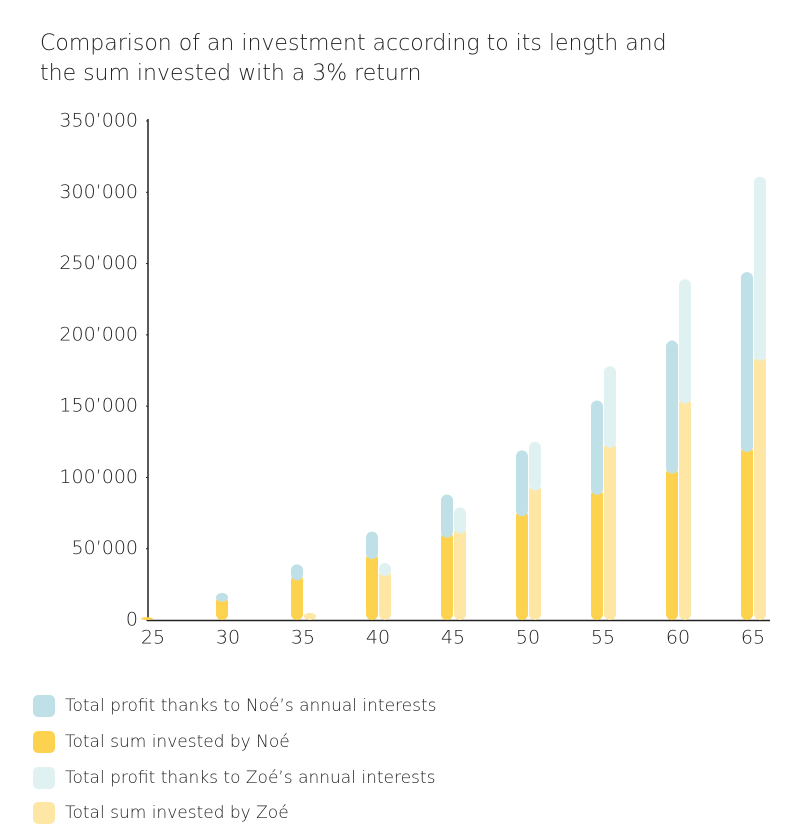  I want to click on x-tick-label: 60, so click(678, 638).